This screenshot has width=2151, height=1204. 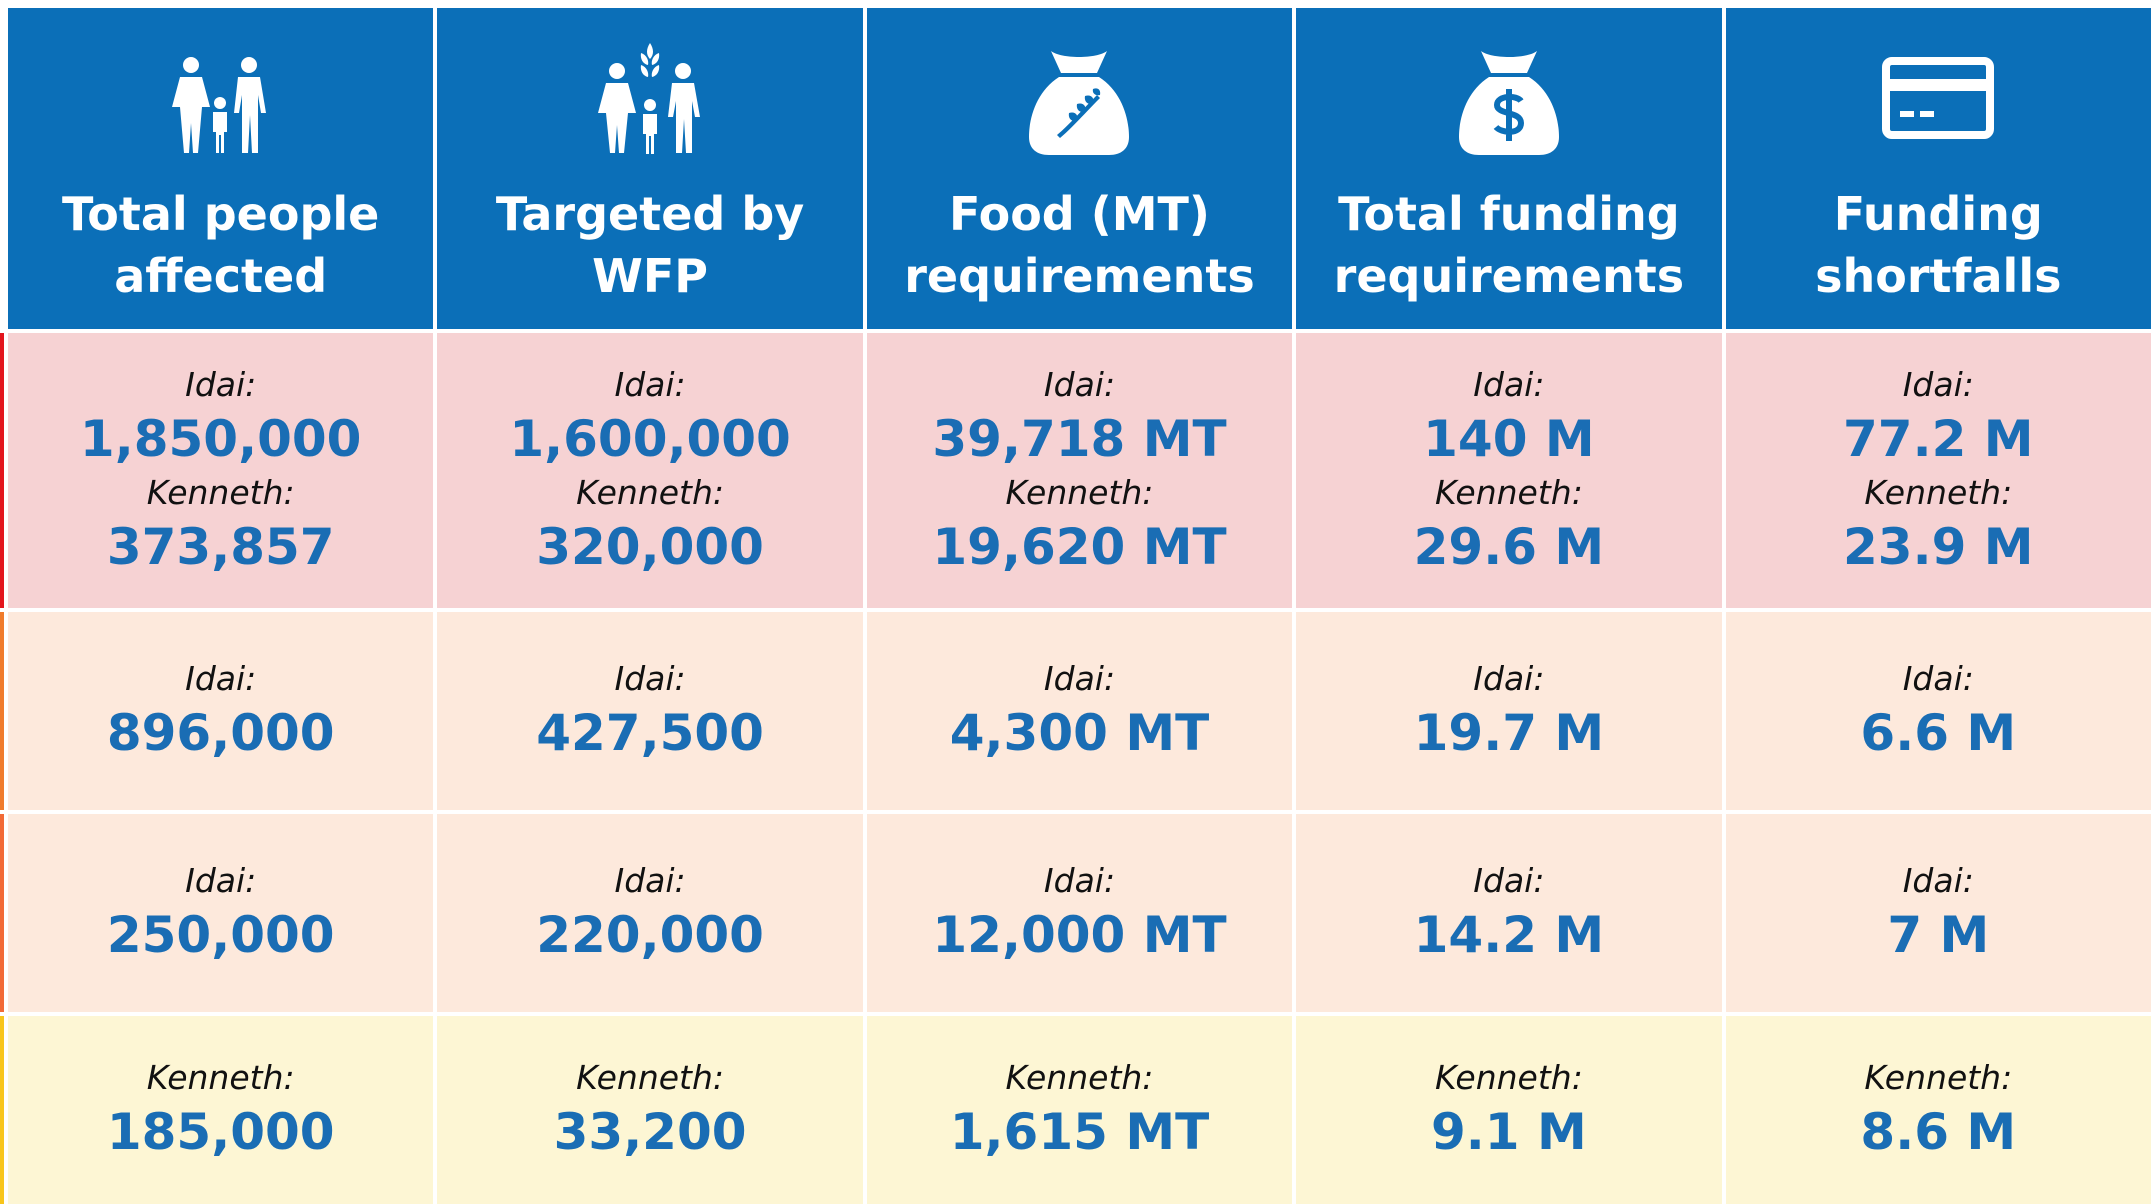 What do you see at coordinates (650, 1132) in the screenshot?
I see `cell-value: 33,200` at bounding box center [650, 1132].